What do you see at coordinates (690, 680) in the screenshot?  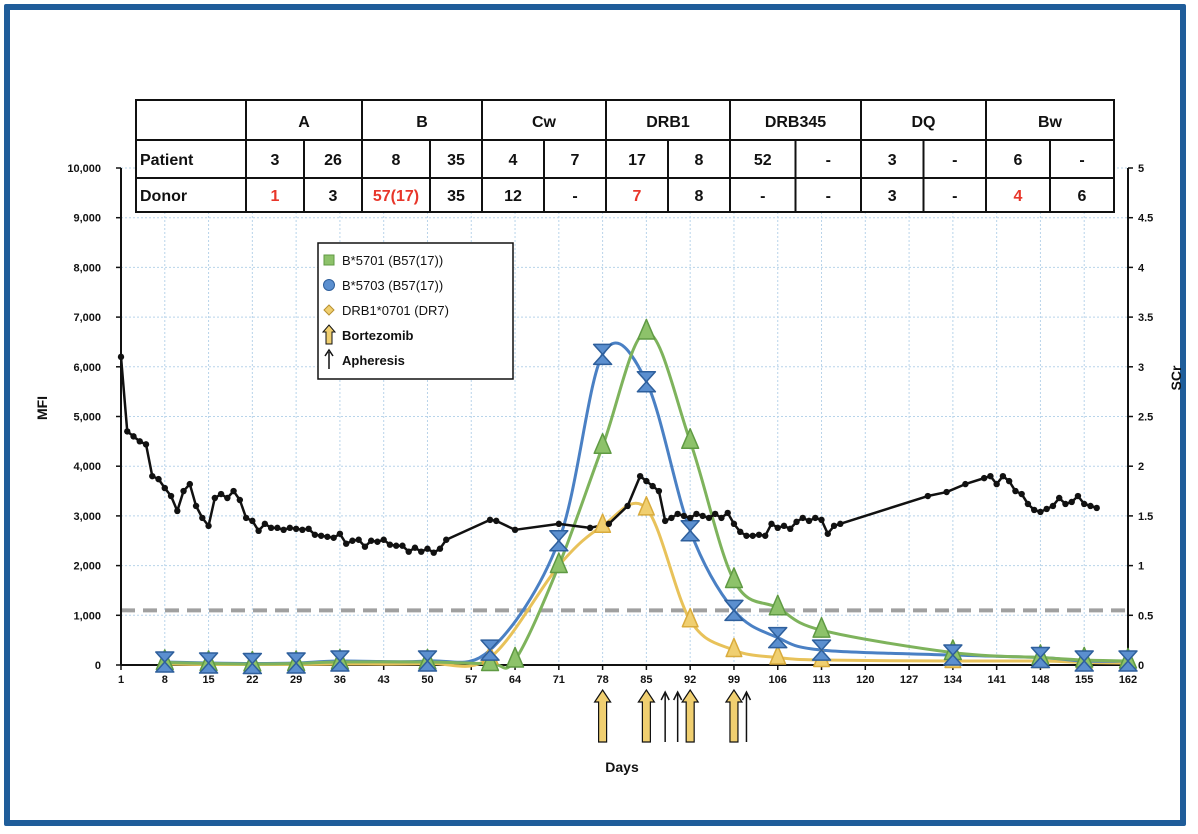 I see `x-tick-label: 92` at bounding box center [690, 680].